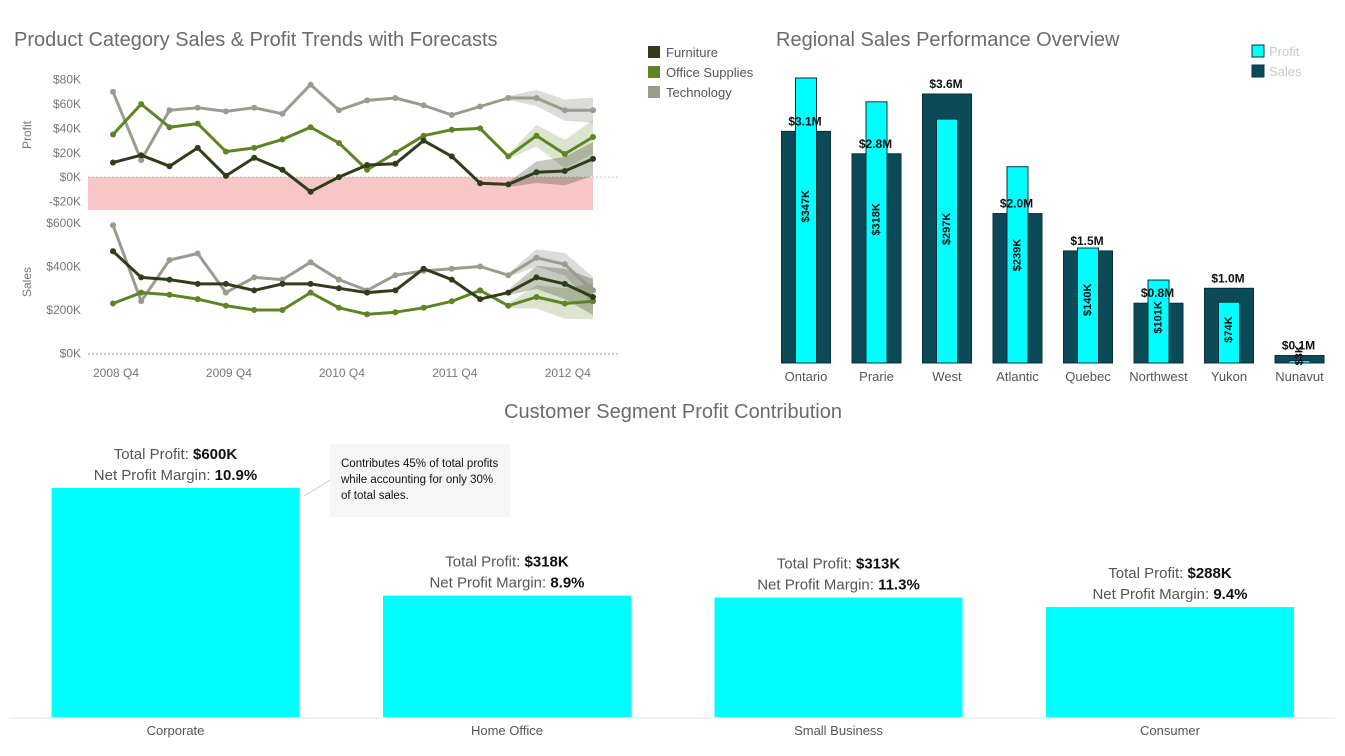 Image resolution: width=1345 pixels, height=756 pixels. I want to click on bar-segment-small-business, so click(838, 657).